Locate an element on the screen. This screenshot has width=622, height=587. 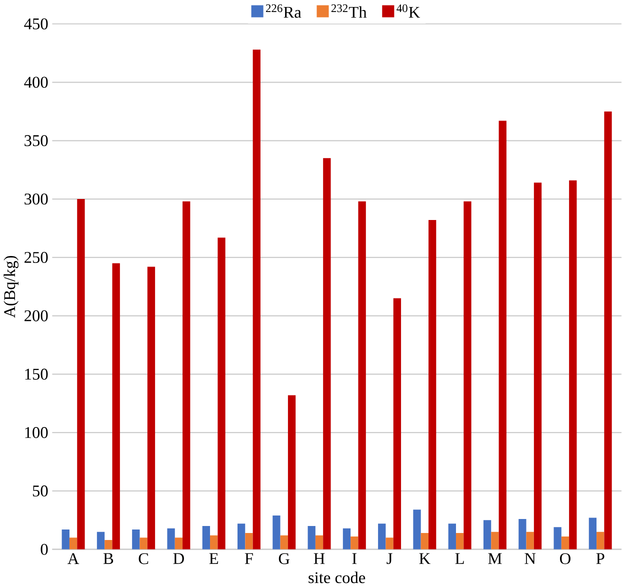
x-tick-label: G is located at coordinates (284, 558).